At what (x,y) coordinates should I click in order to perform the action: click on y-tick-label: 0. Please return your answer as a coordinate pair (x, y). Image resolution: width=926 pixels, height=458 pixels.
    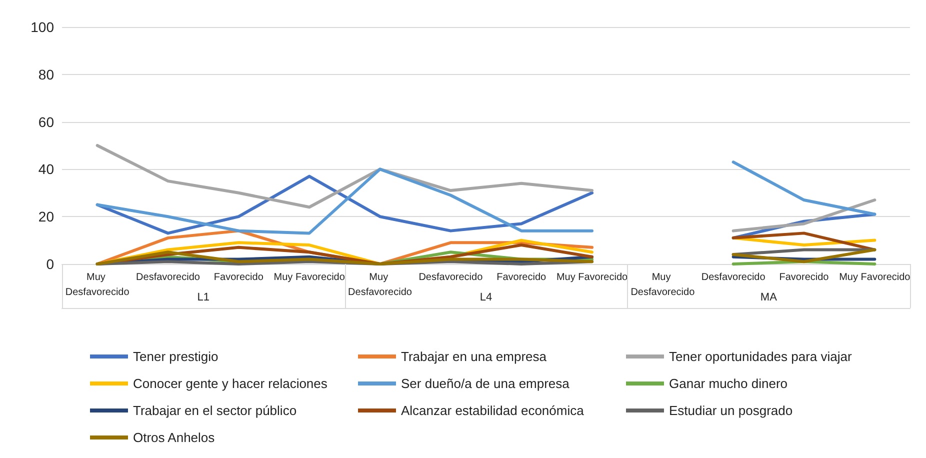
    Looking at the image, I should click on (50, 264).